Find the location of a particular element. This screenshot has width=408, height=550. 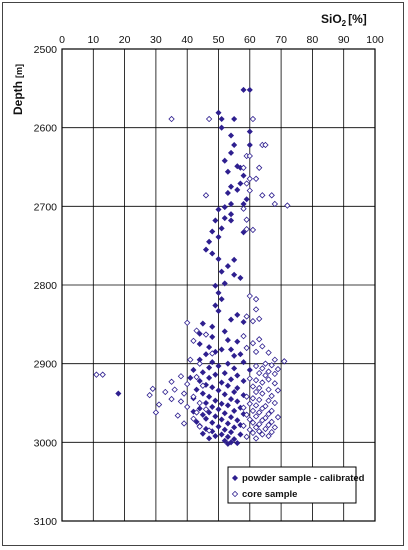

x-tick-labels: 0 10 20 30 40 50 60 70 80 90 100 is located at coordinates (221, 40).